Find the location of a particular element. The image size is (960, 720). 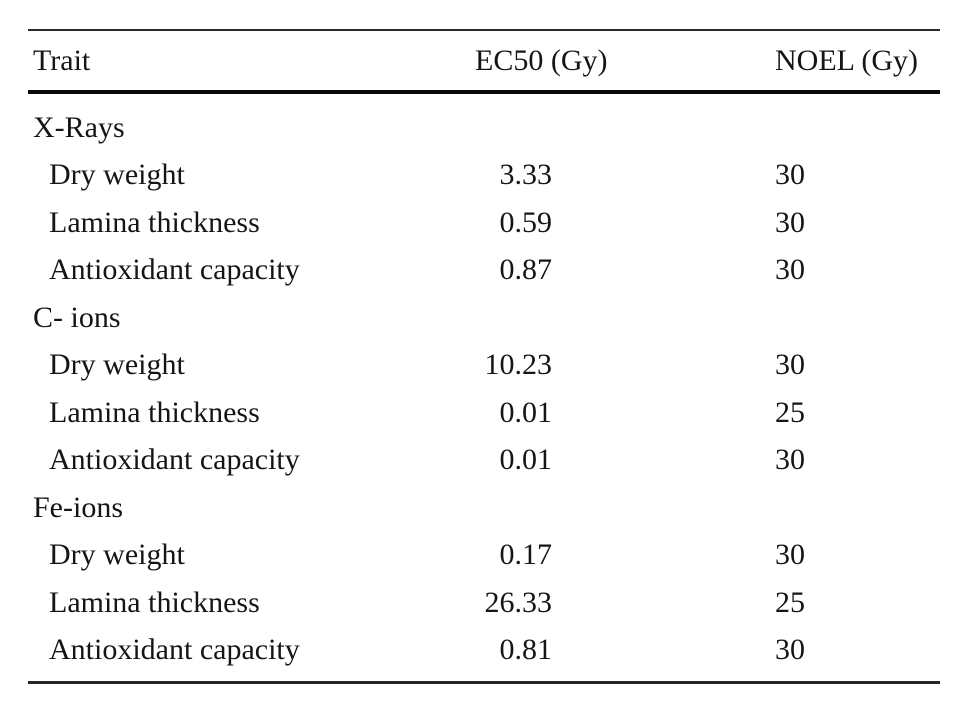

group-row: X-Rays is located at coordinates (484, 128).